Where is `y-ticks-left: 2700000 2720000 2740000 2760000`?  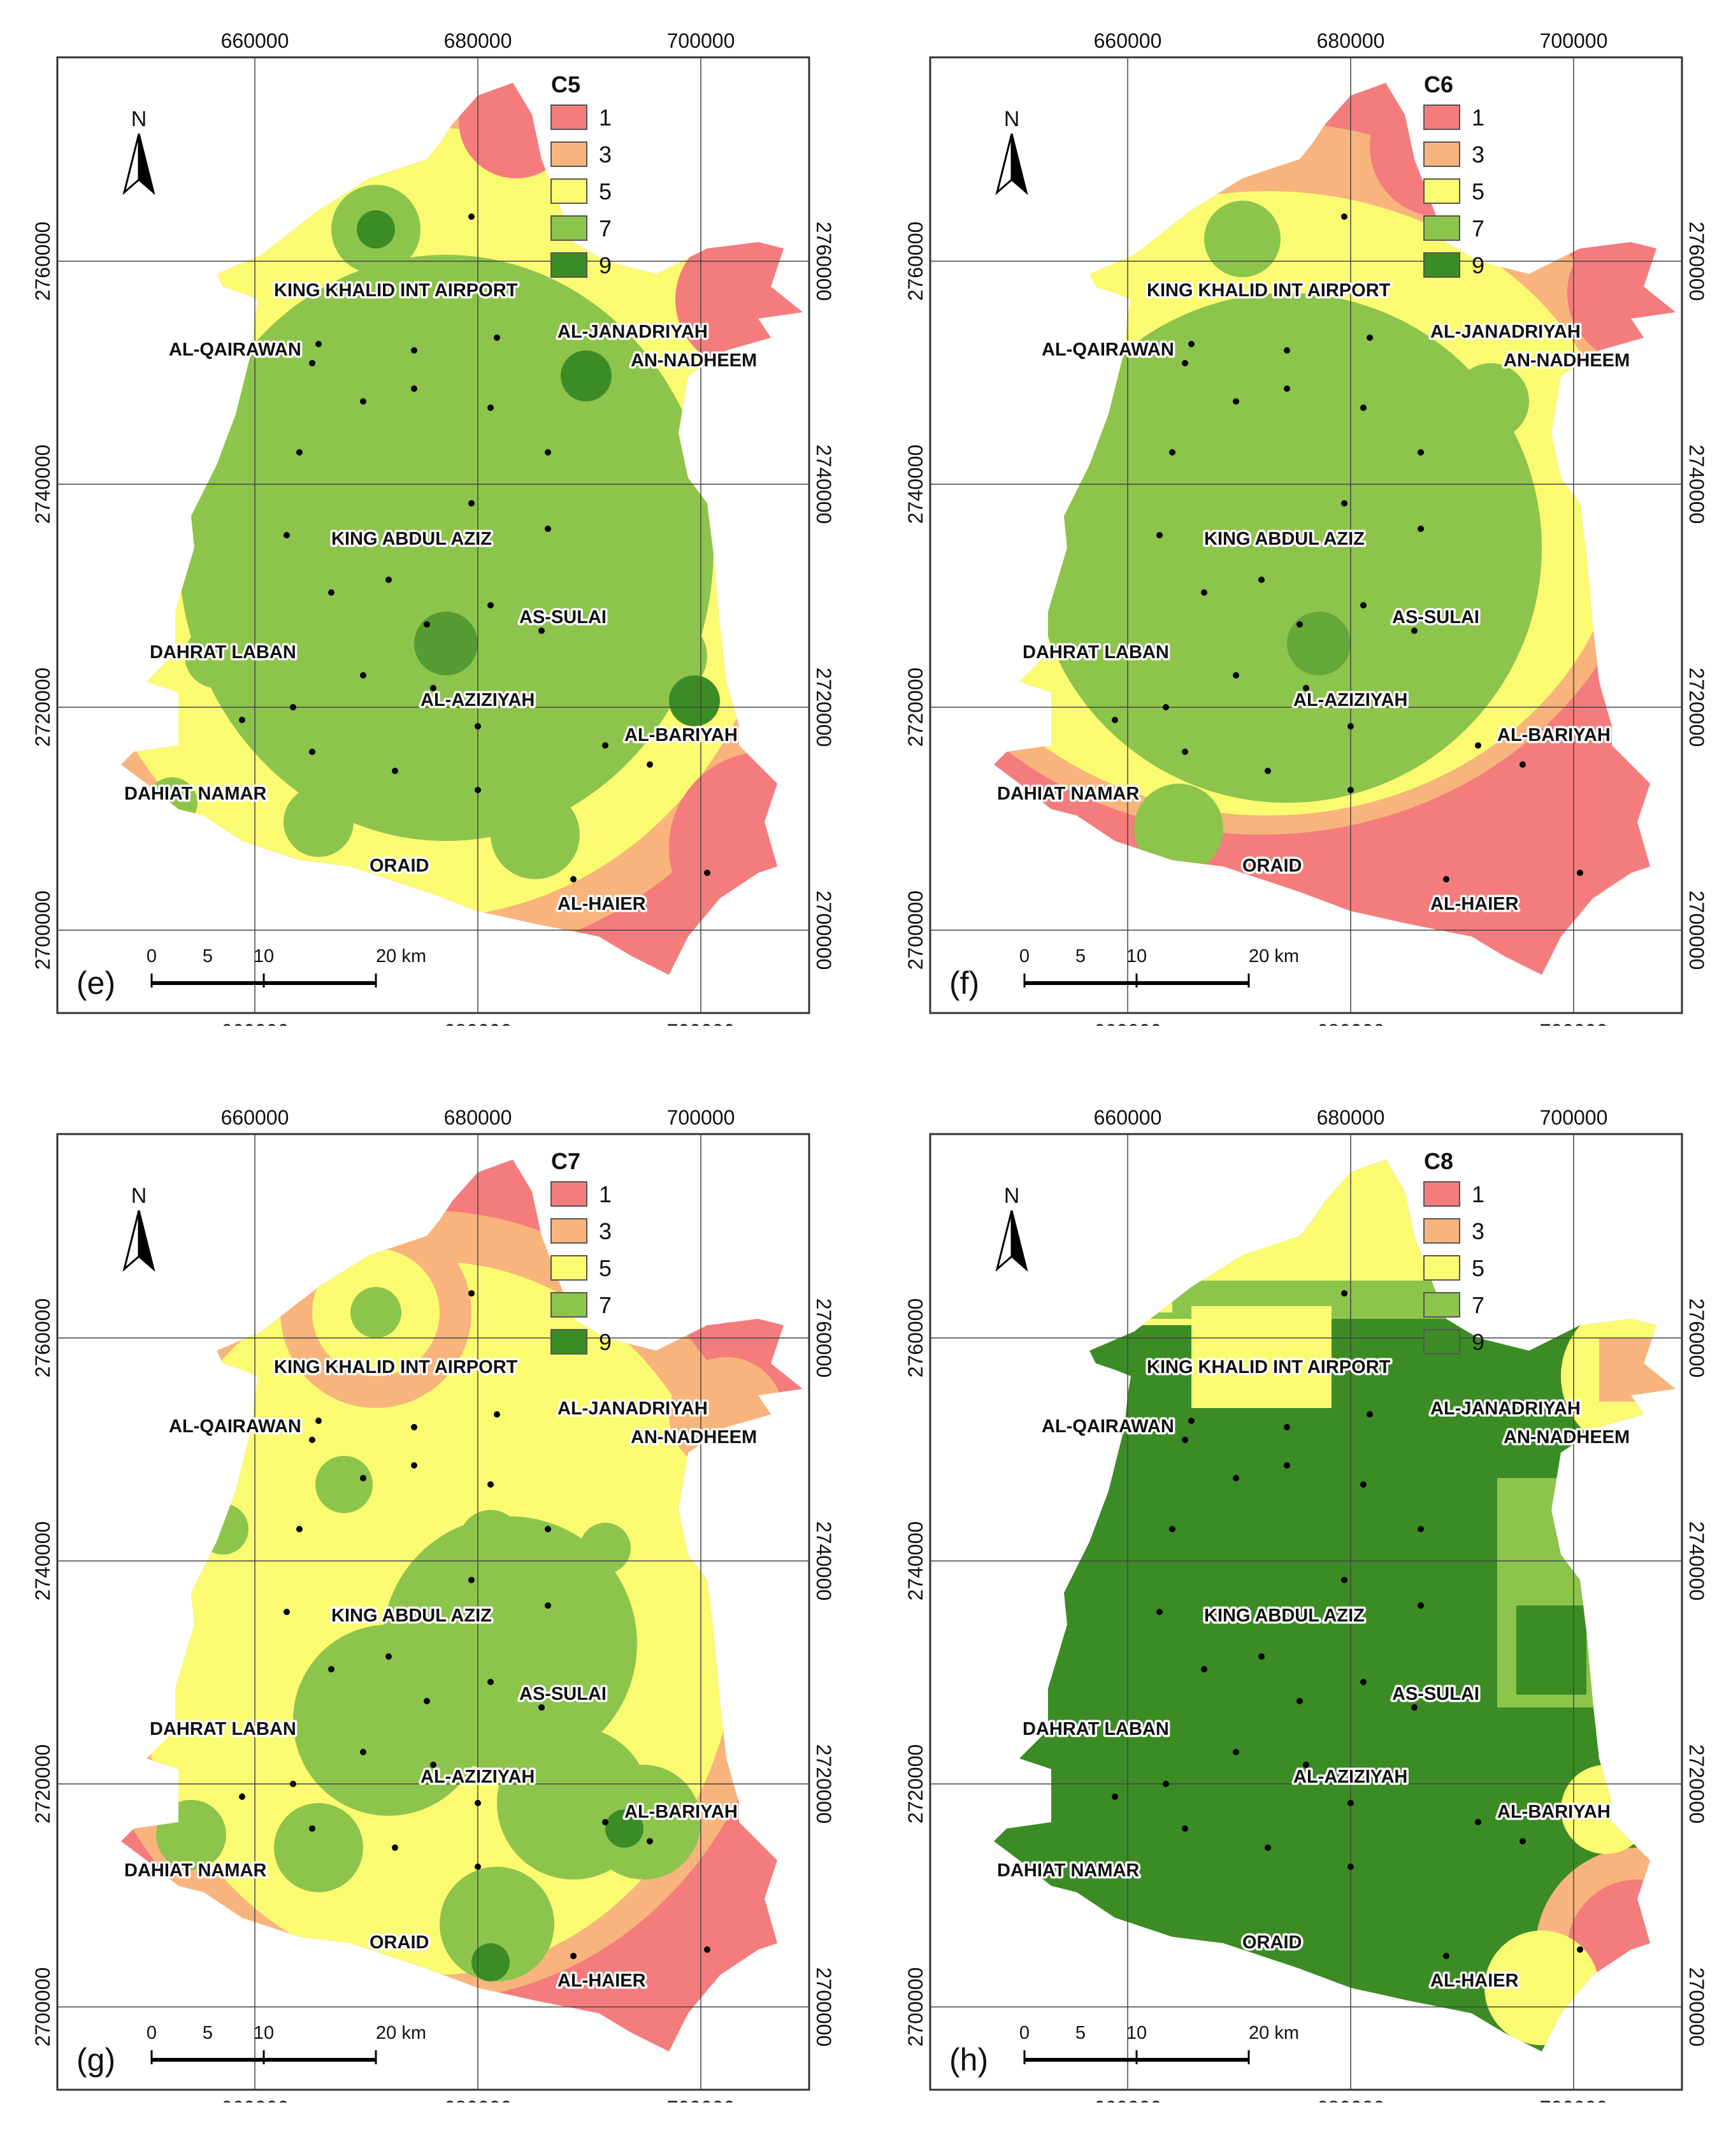
y-ticks-left: 2700000 2720000 2740000 2760000 is located at coordinates (916, 596).